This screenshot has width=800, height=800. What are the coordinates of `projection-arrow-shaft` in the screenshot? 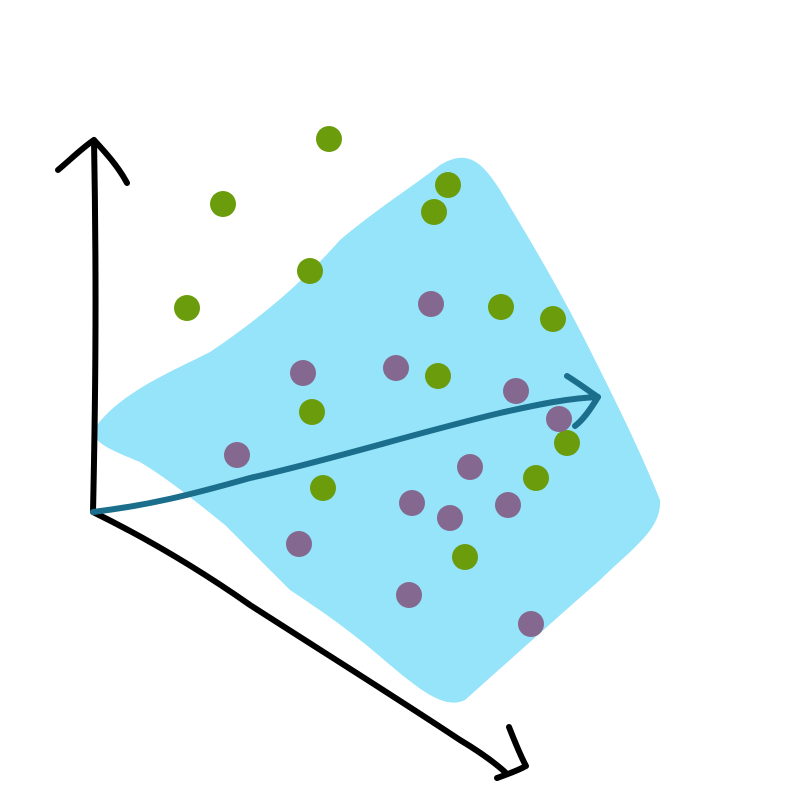 It's located at (345, 454).